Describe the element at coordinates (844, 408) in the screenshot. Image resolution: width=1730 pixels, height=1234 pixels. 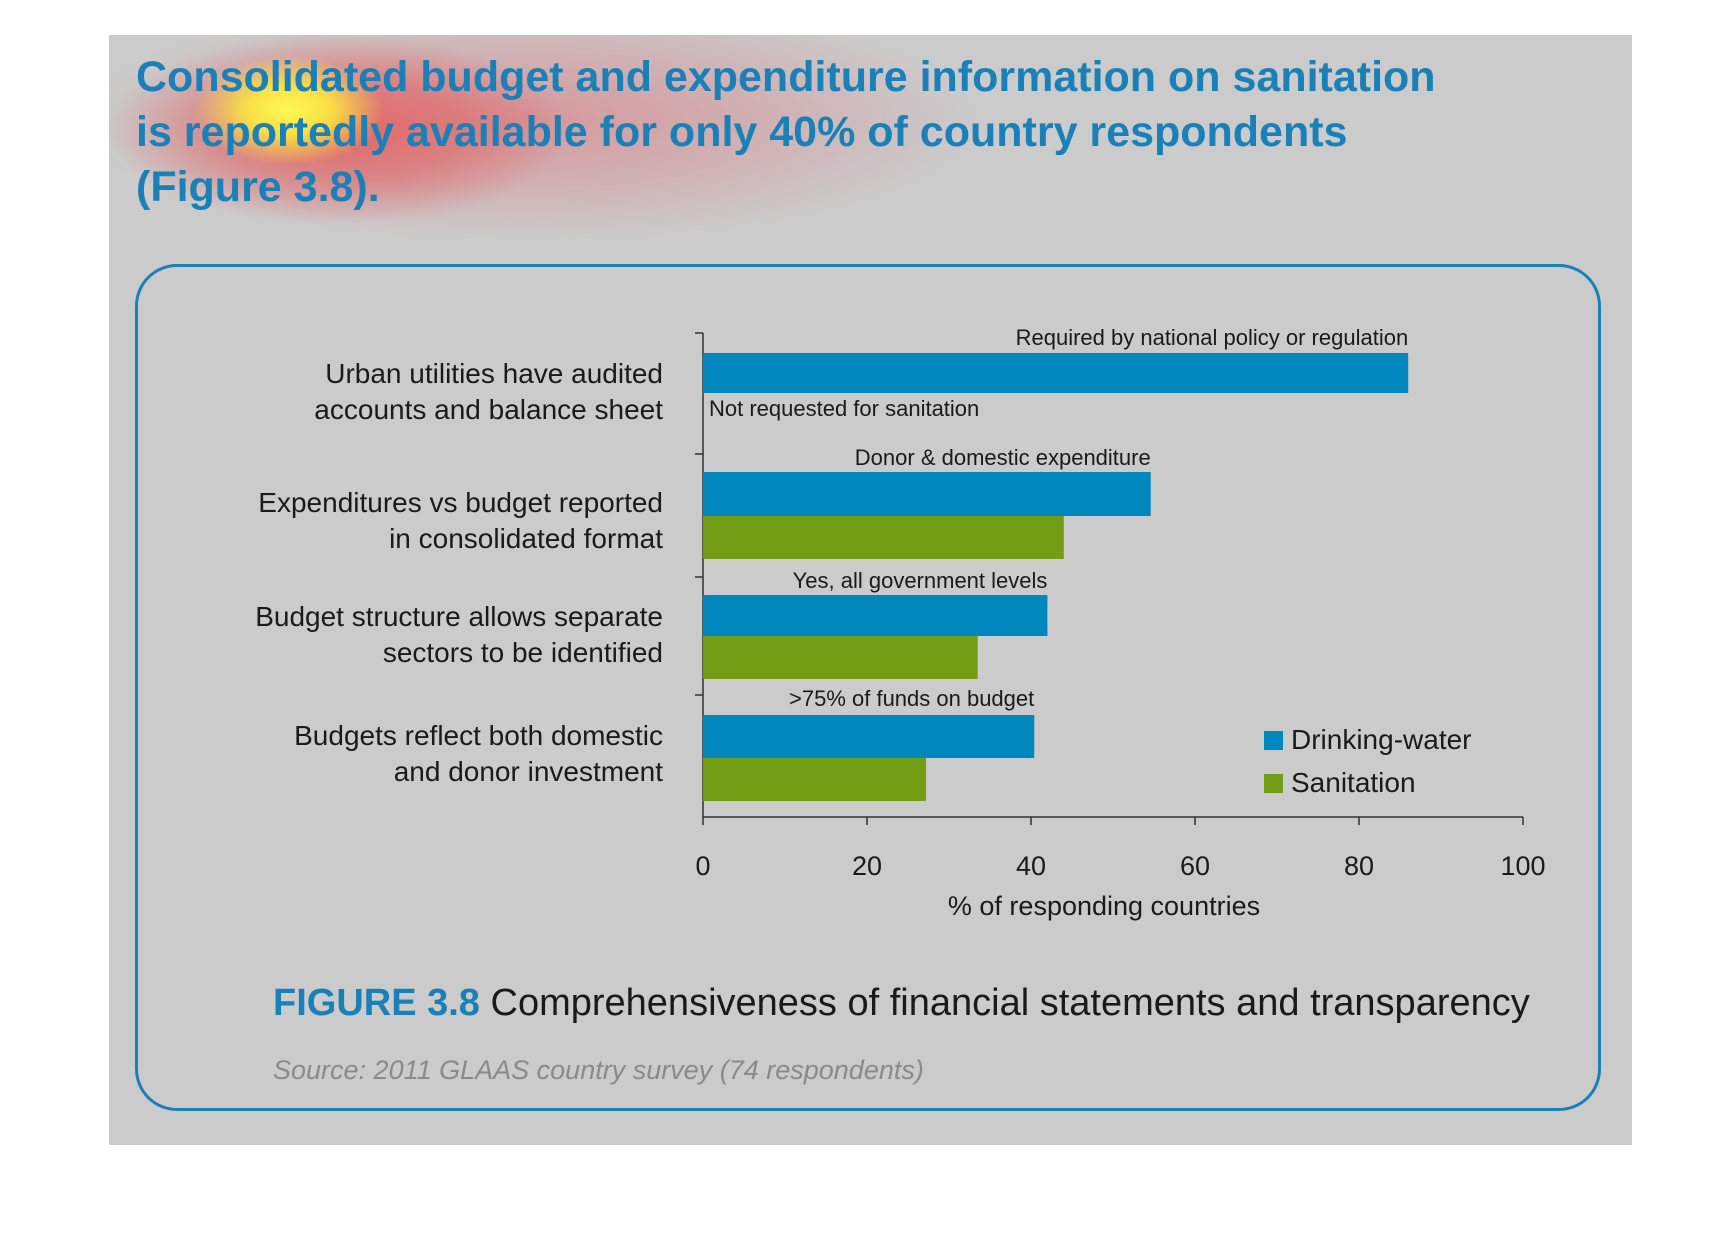
I see `missing-data-note: Not requested for sanitation` at that location.